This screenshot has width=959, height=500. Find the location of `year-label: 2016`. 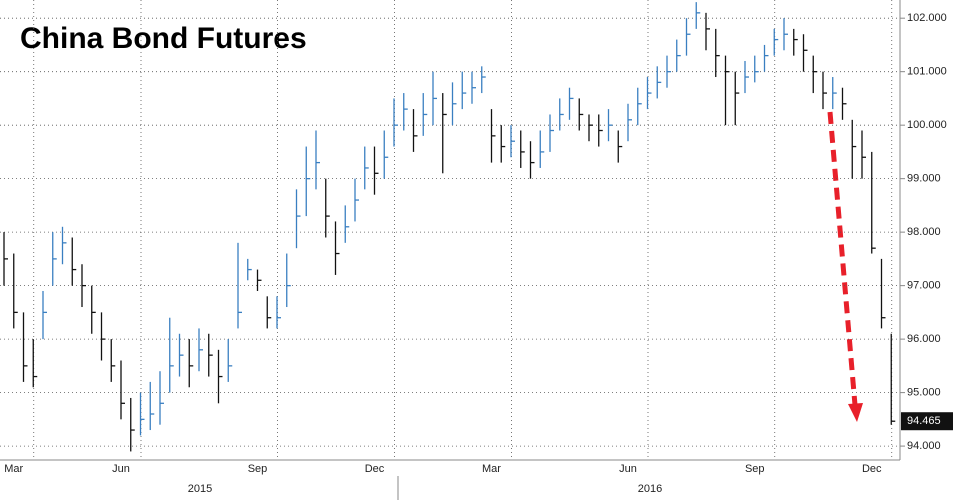

year-label: 2016 is located at coordinates (650, 489).